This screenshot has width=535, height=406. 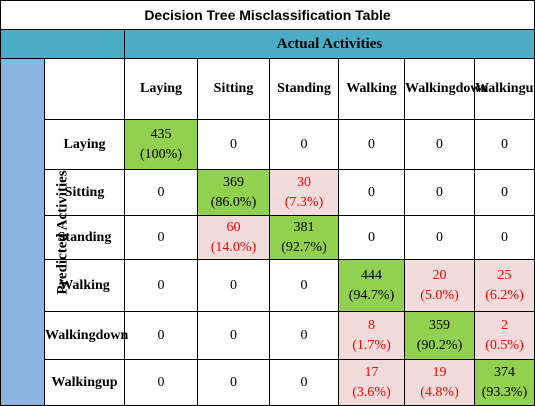 What do you see at coordinates (233, 192) in the screenshot?
I see `correct-count-cell: 369 (86.0%)` at bounding box center [233, 192].